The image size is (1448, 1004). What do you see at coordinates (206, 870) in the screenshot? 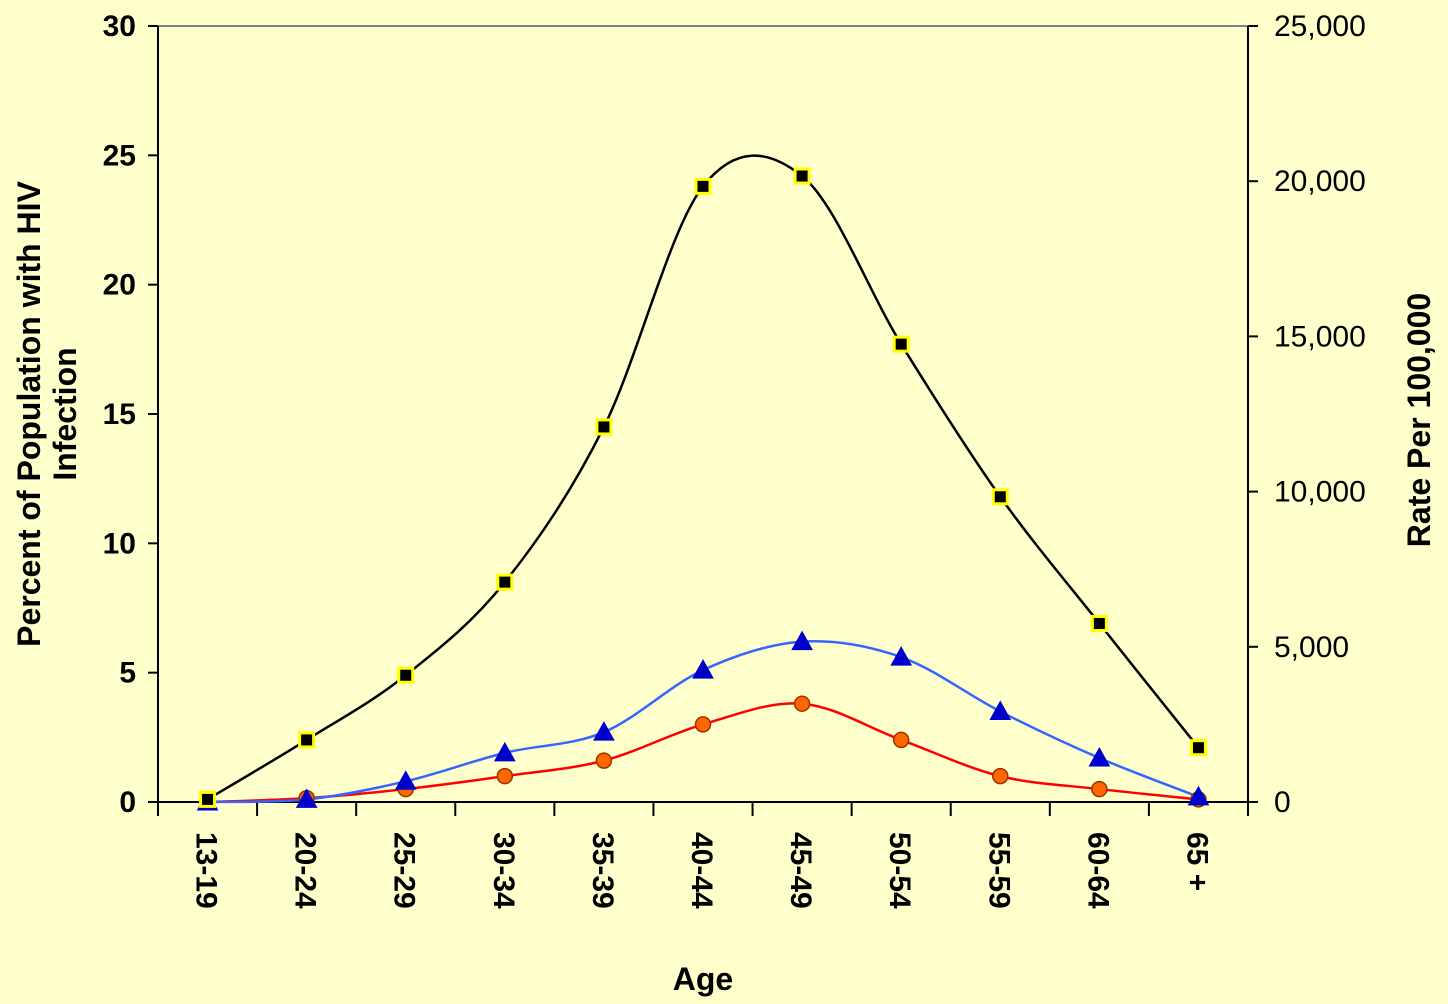
I see `x-tick-label: 13-19` at bounding box center [206, 870].